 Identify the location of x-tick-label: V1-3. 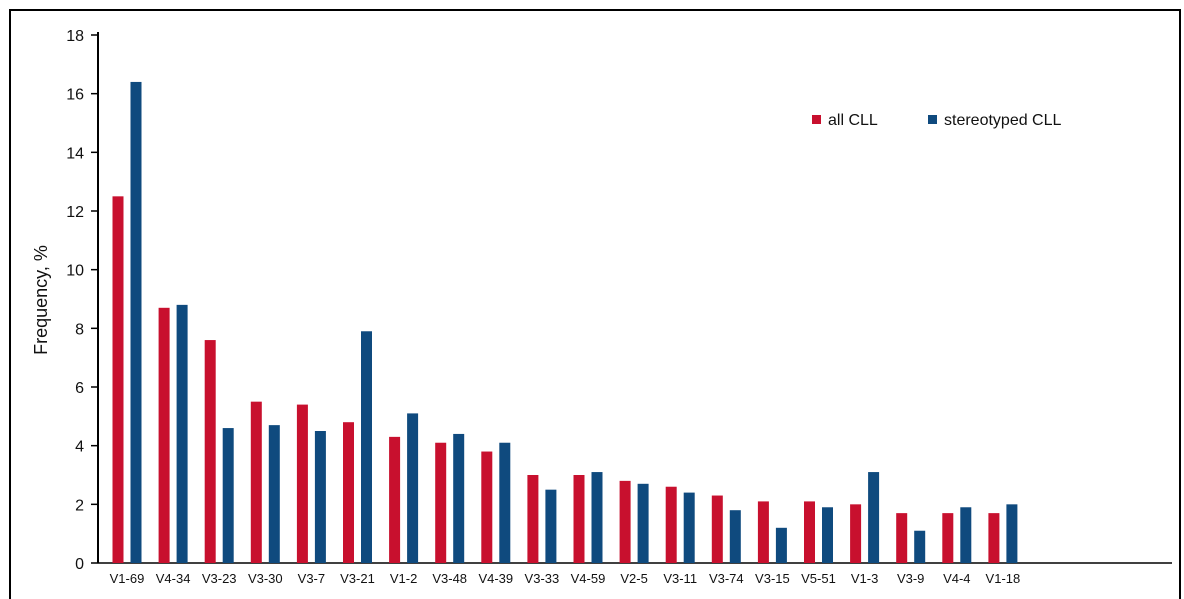
(864, 578).